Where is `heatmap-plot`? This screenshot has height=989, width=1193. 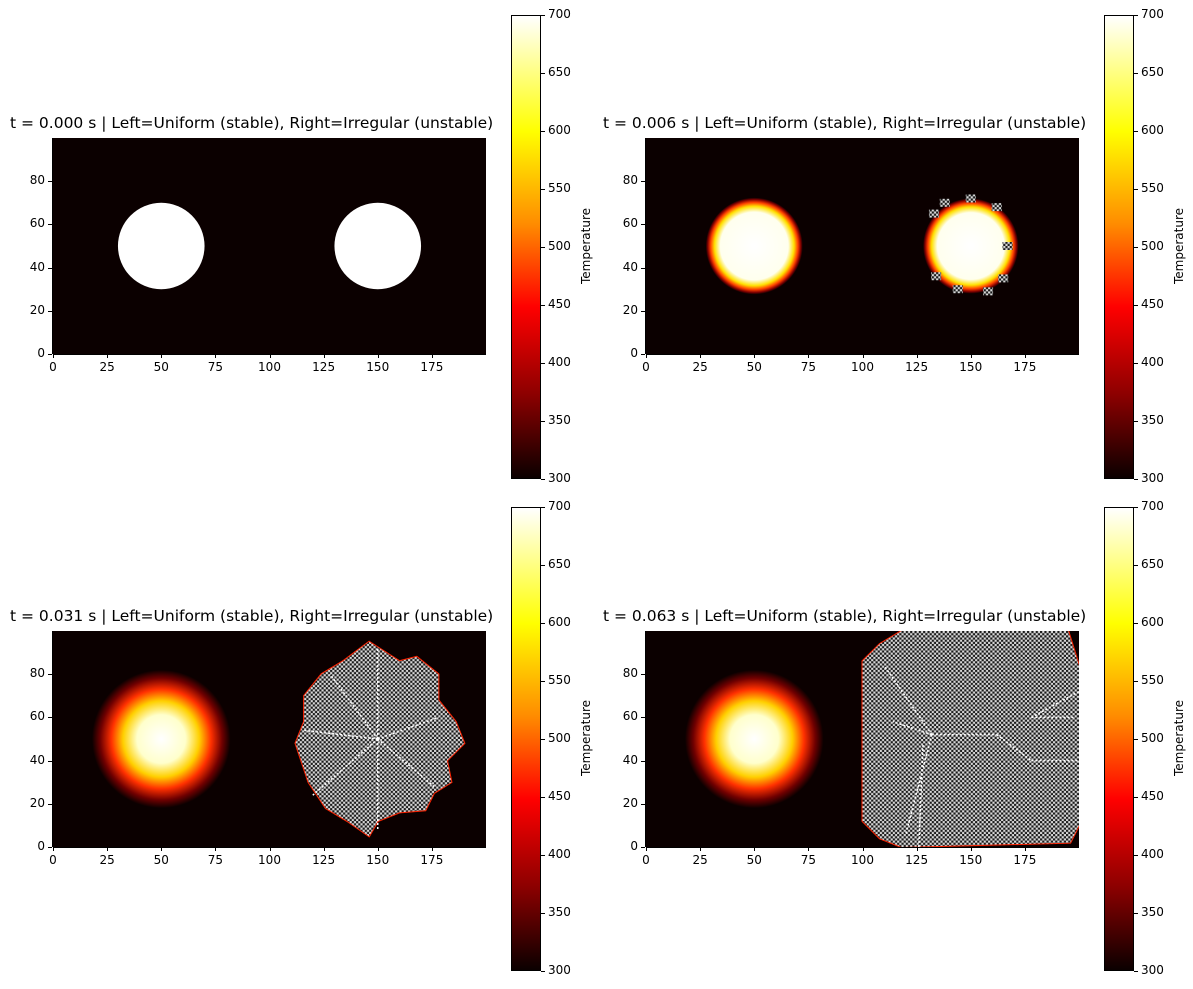 heatmap-plot is located at coordinates (862, 739).